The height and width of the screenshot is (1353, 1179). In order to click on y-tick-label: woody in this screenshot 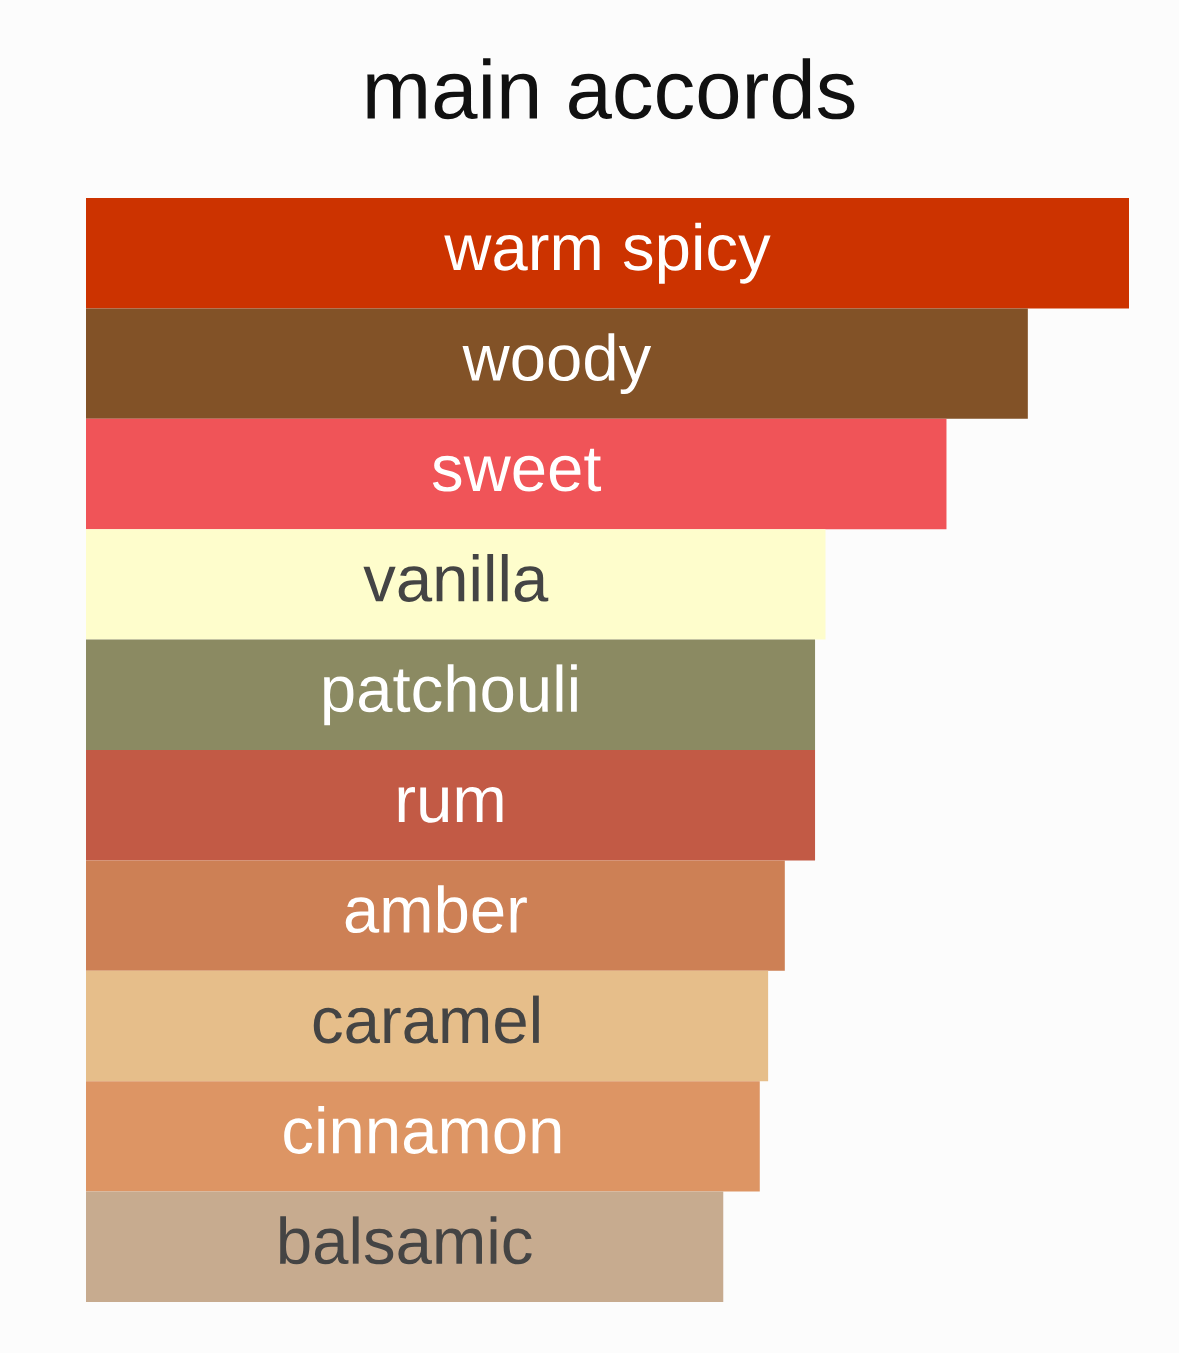, I will do `click(557, 364)`.